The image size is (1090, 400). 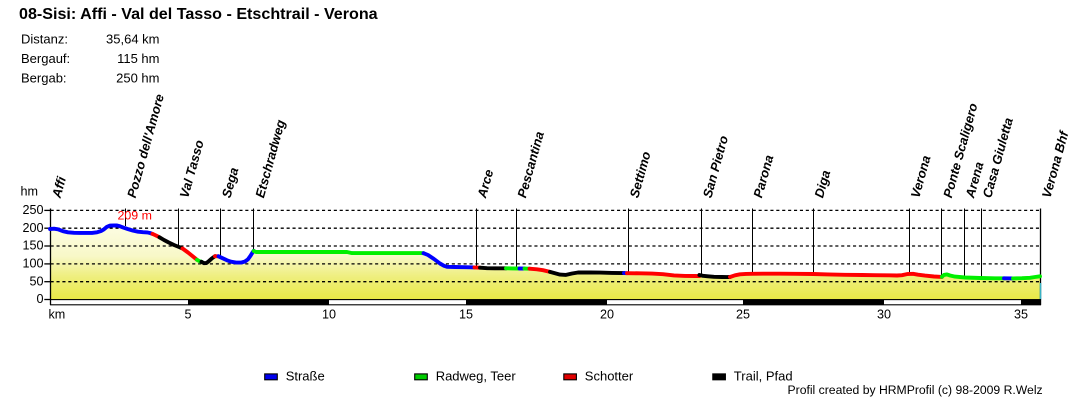 I want to click on svg-text: km, so click(x=57, y=315).